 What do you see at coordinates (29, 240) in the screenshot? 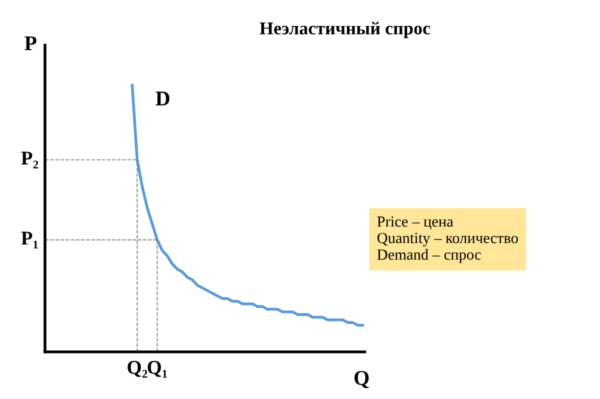
I see `ref-line-label: P₁` at bounding box center [29, 240].